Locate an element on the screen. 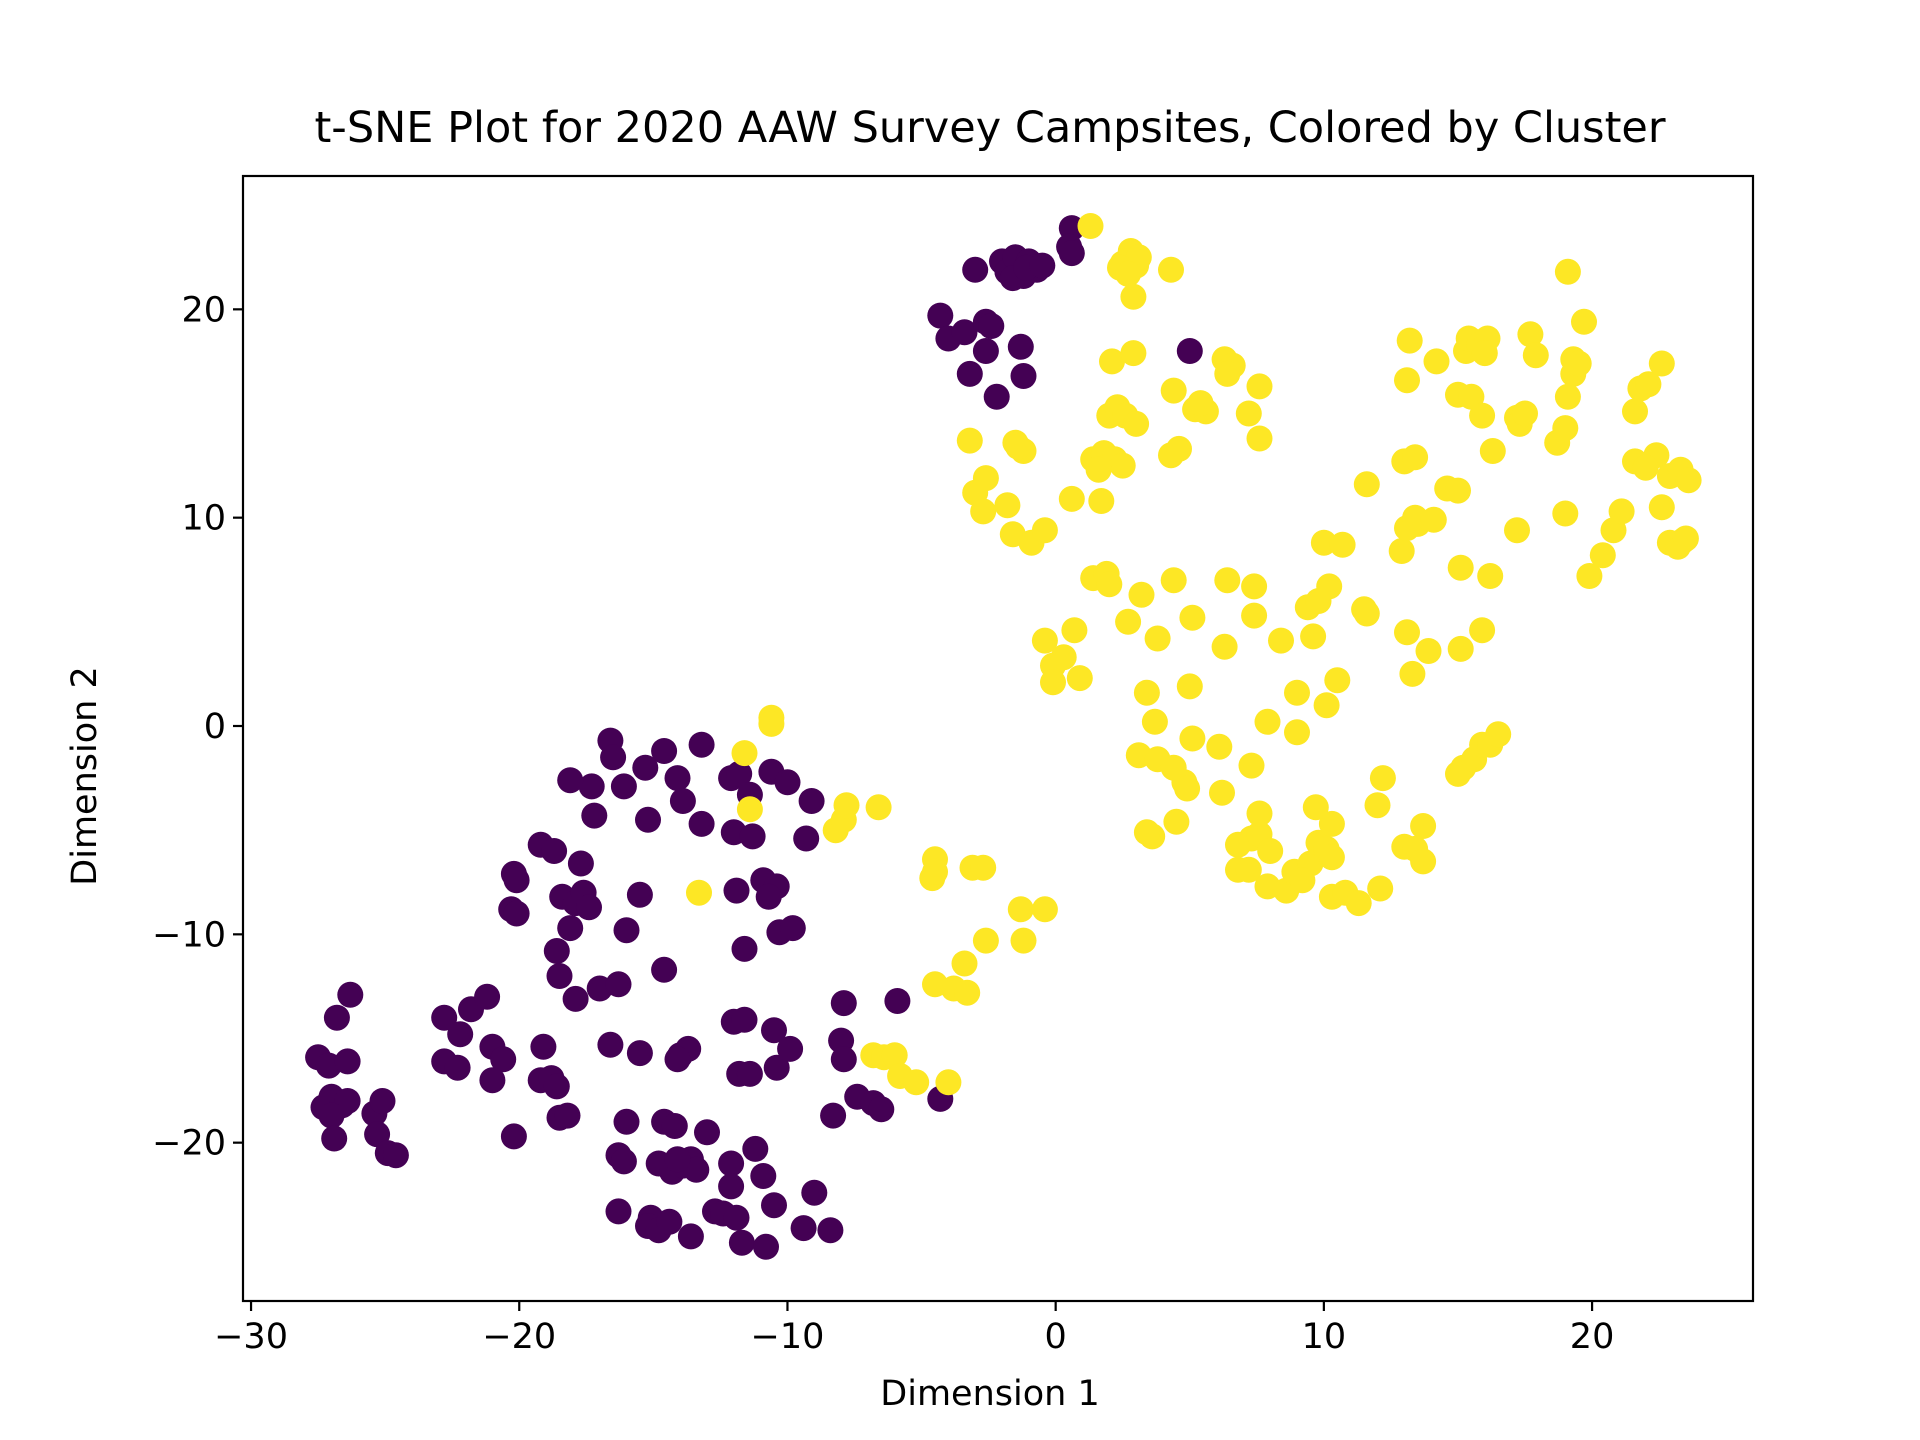  x-tick-label: 0 is located at coordinates (1056, 1337).